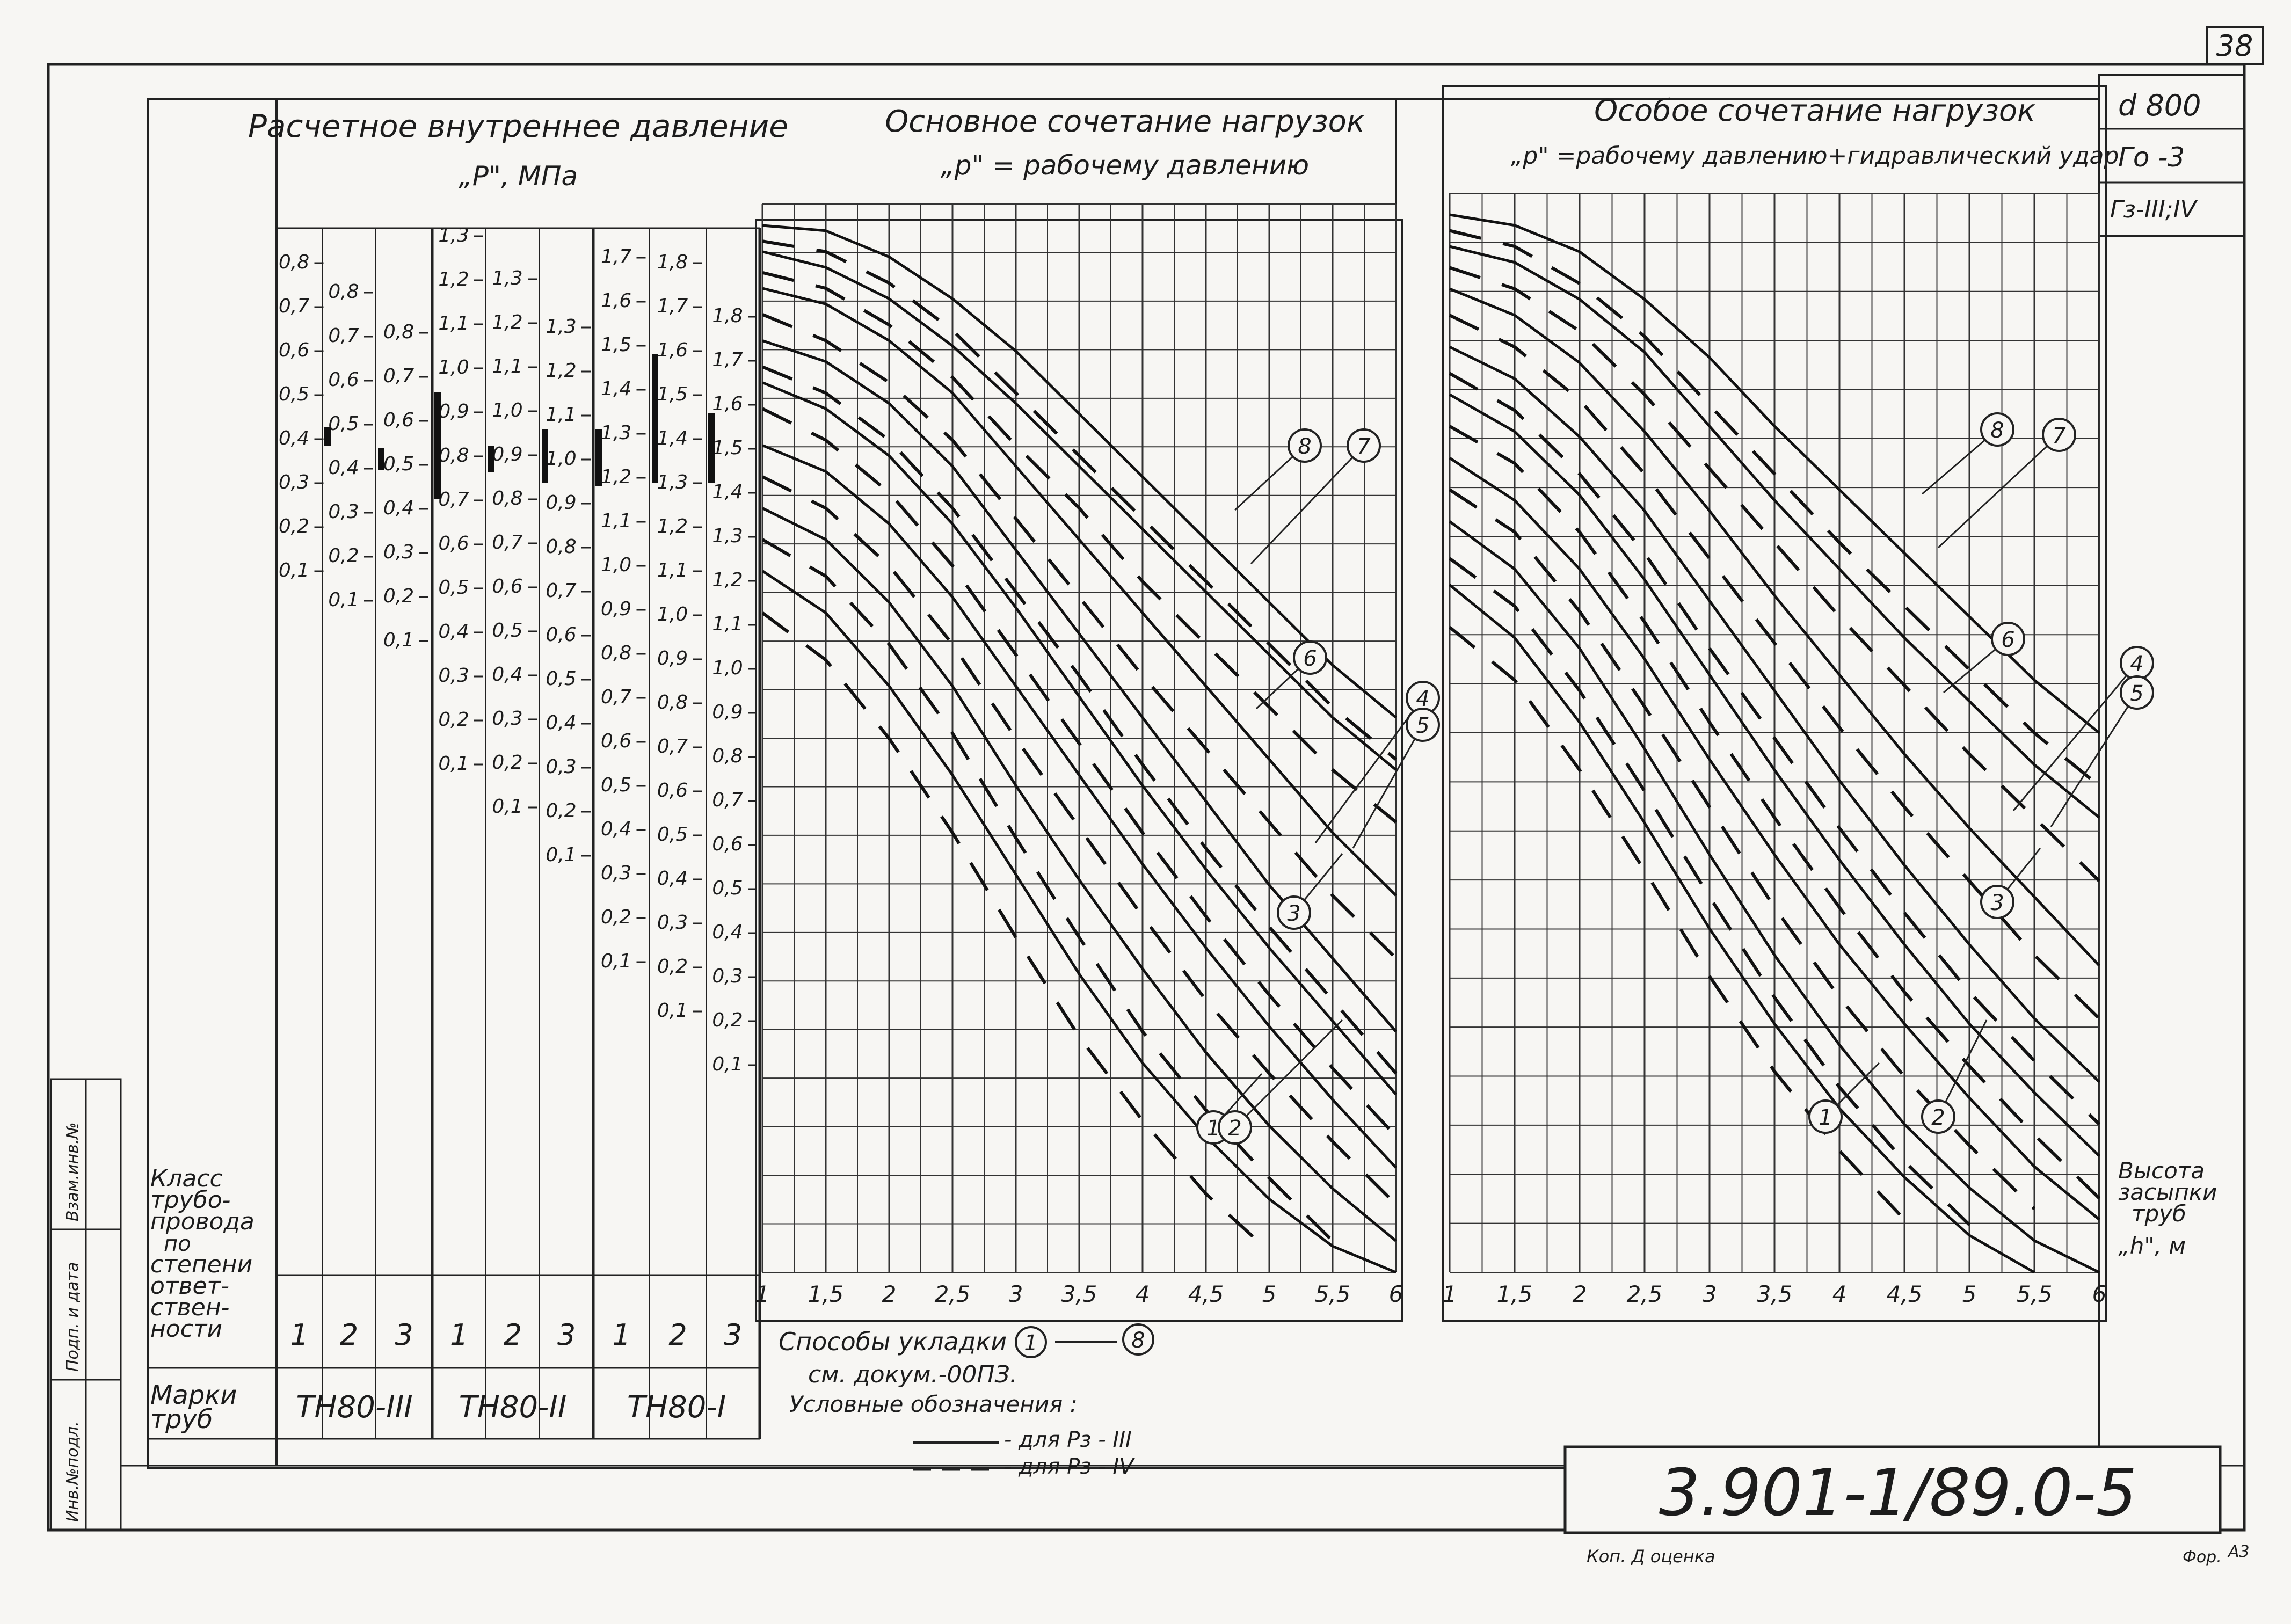 Image resolution: width=2291 pixels, height=1624 pixels. Describe the element at coordinates (2239, 1551) in the screenshot. I see `format-number: А3` at that location.